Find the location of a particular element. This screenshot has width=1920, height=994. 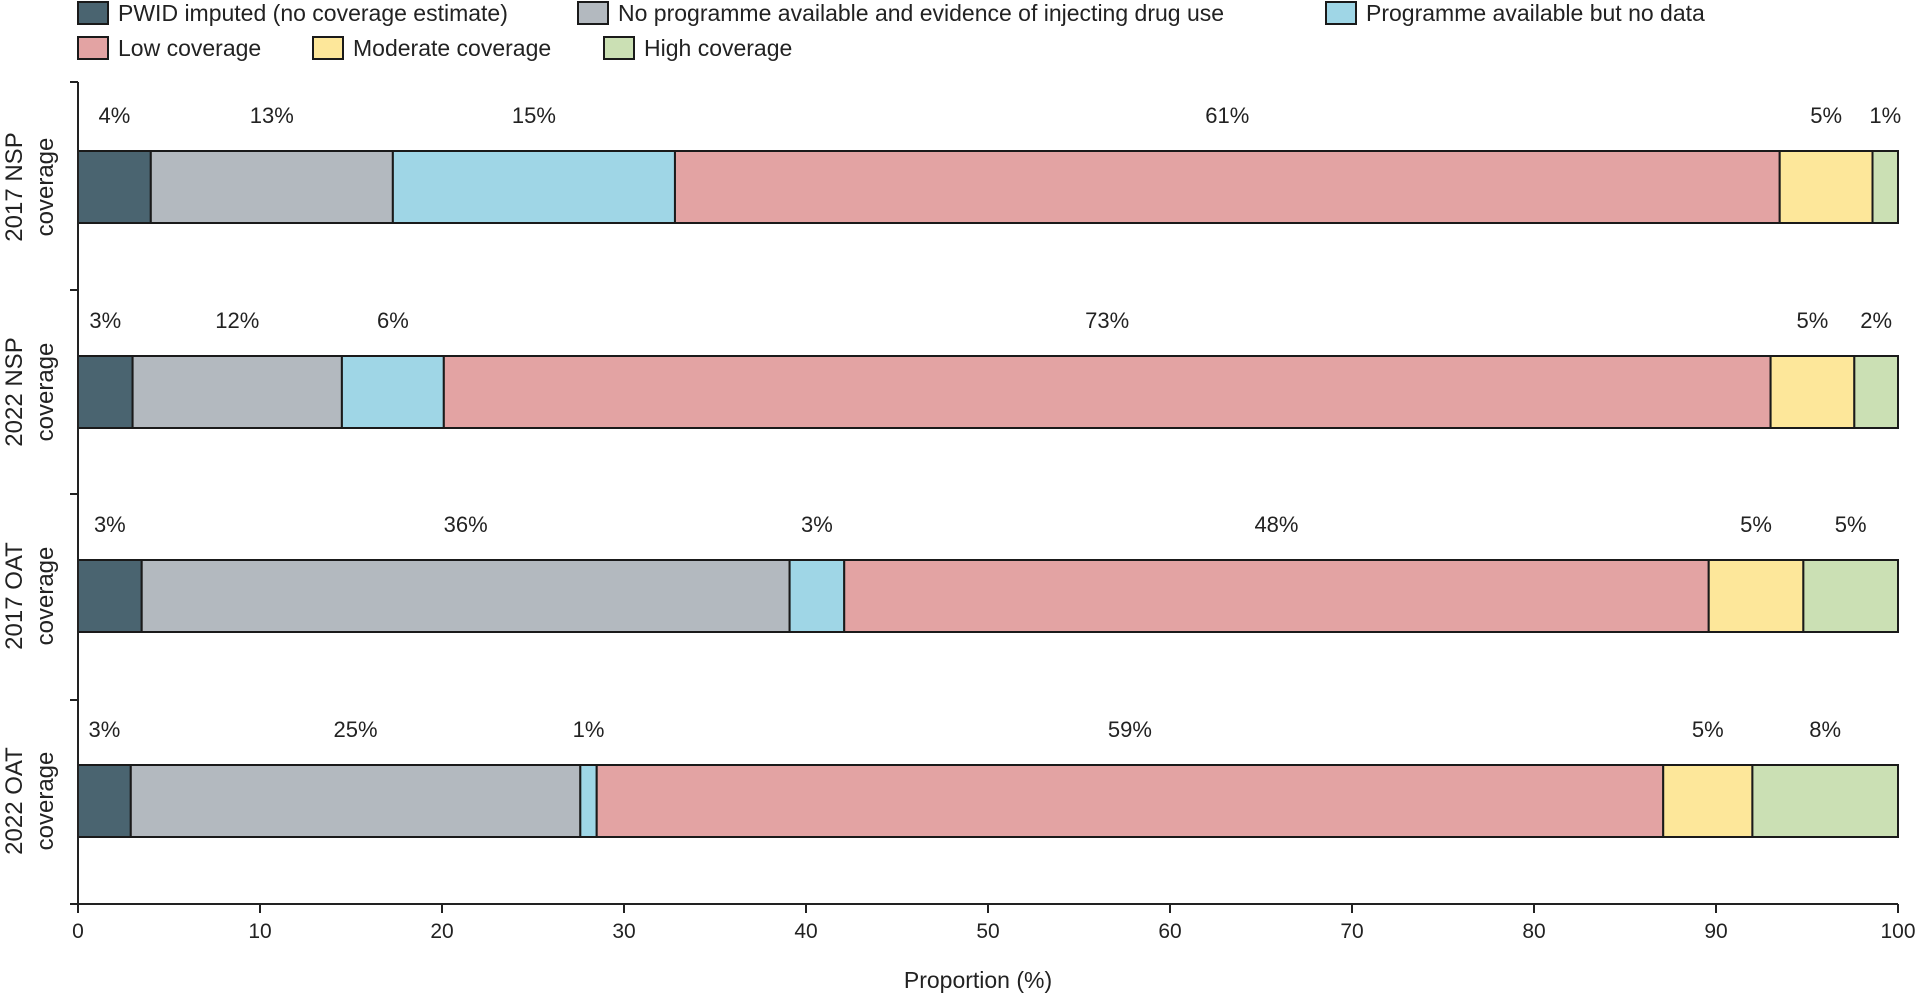

legend-item: Moderate coverage is located at coordinates (431, 48).